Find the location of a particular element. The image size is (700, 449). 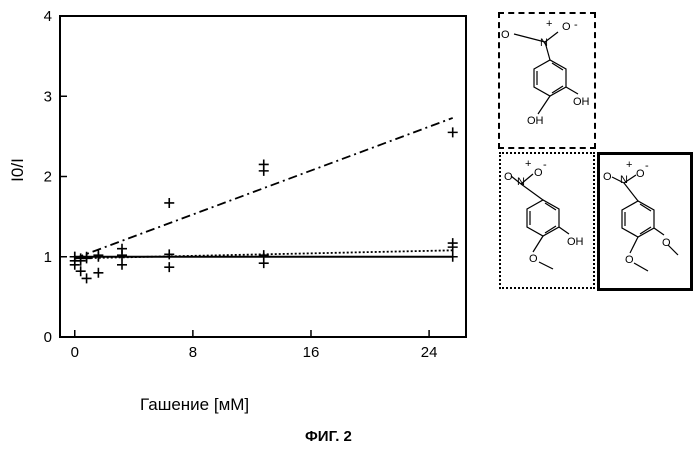

hydroxyl-label: OH is located at coordinates (575, 242).